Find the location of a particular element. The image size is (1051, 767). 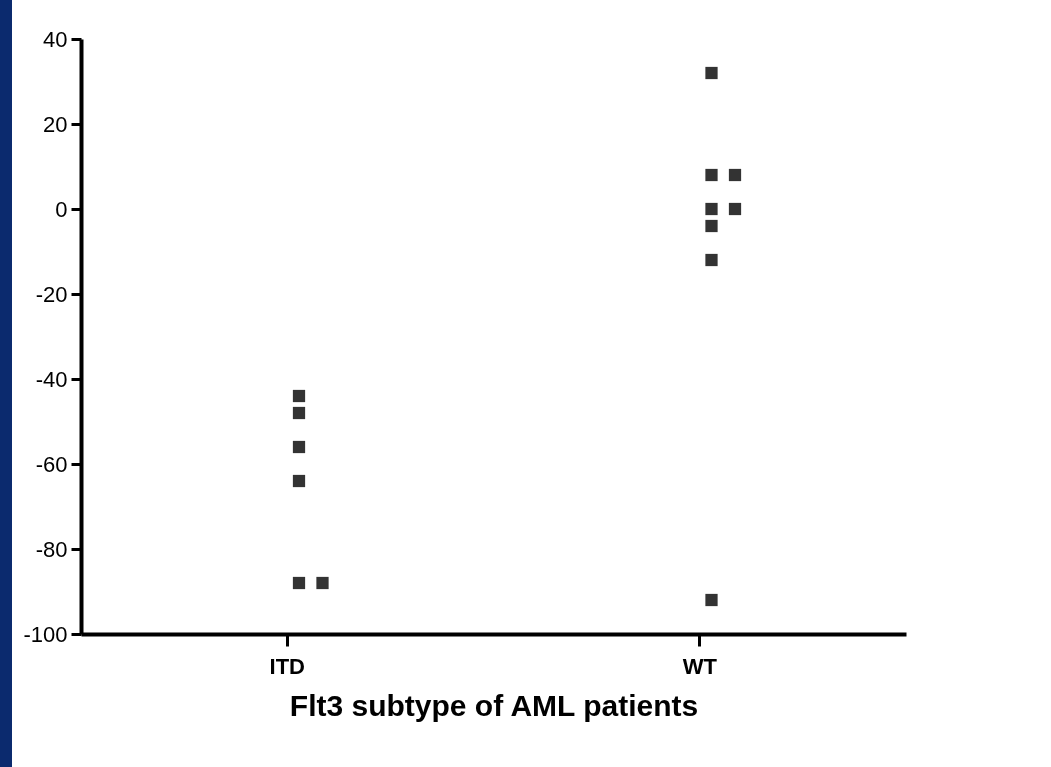

y-tick-label: -40 is located at coordinates (51, 379).